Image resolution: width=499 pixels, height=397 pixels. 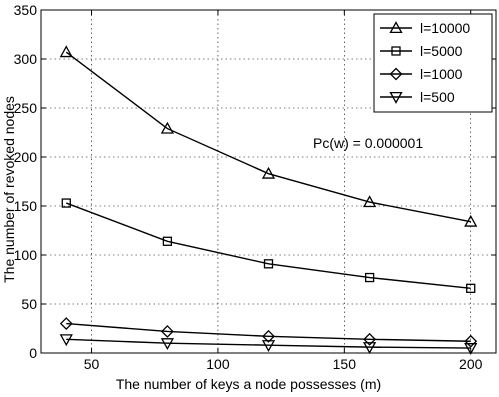 What do you see at coordinates (29, 304) in the screenshot?
I see `y-tick-label: 50` at bounding box center [29, 304].